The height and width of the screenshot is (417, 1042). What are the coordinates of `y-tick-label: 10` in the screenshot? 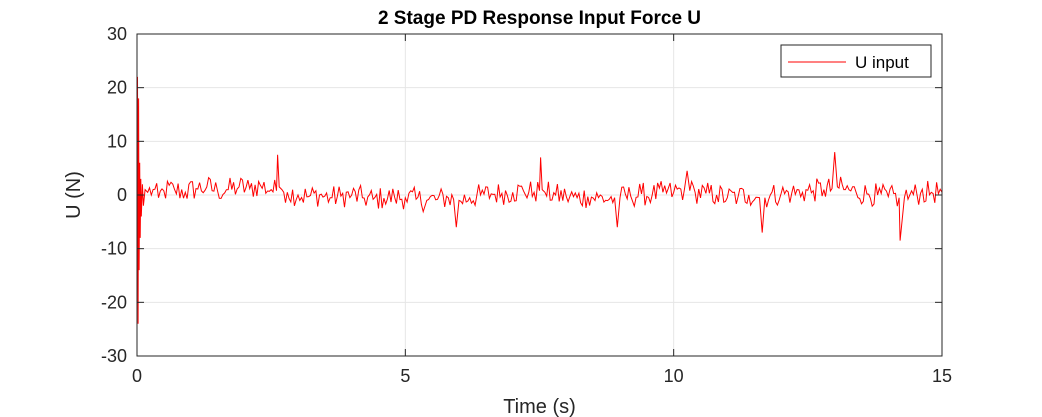 It's located at (117, 141).